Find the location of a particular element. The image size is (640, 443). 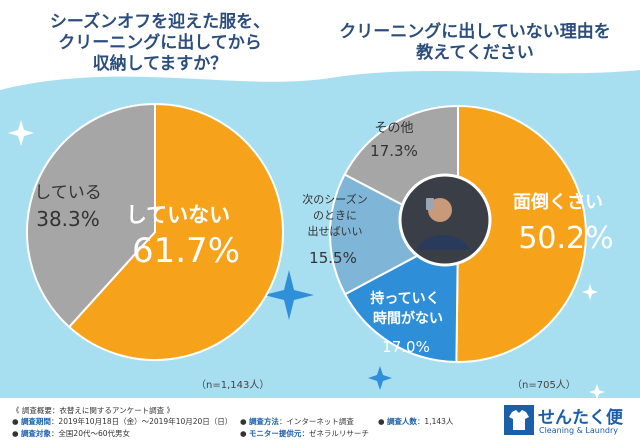

brand-logo: せんたく便 Cleaning & Laundry is located at coordinates (569, 421).